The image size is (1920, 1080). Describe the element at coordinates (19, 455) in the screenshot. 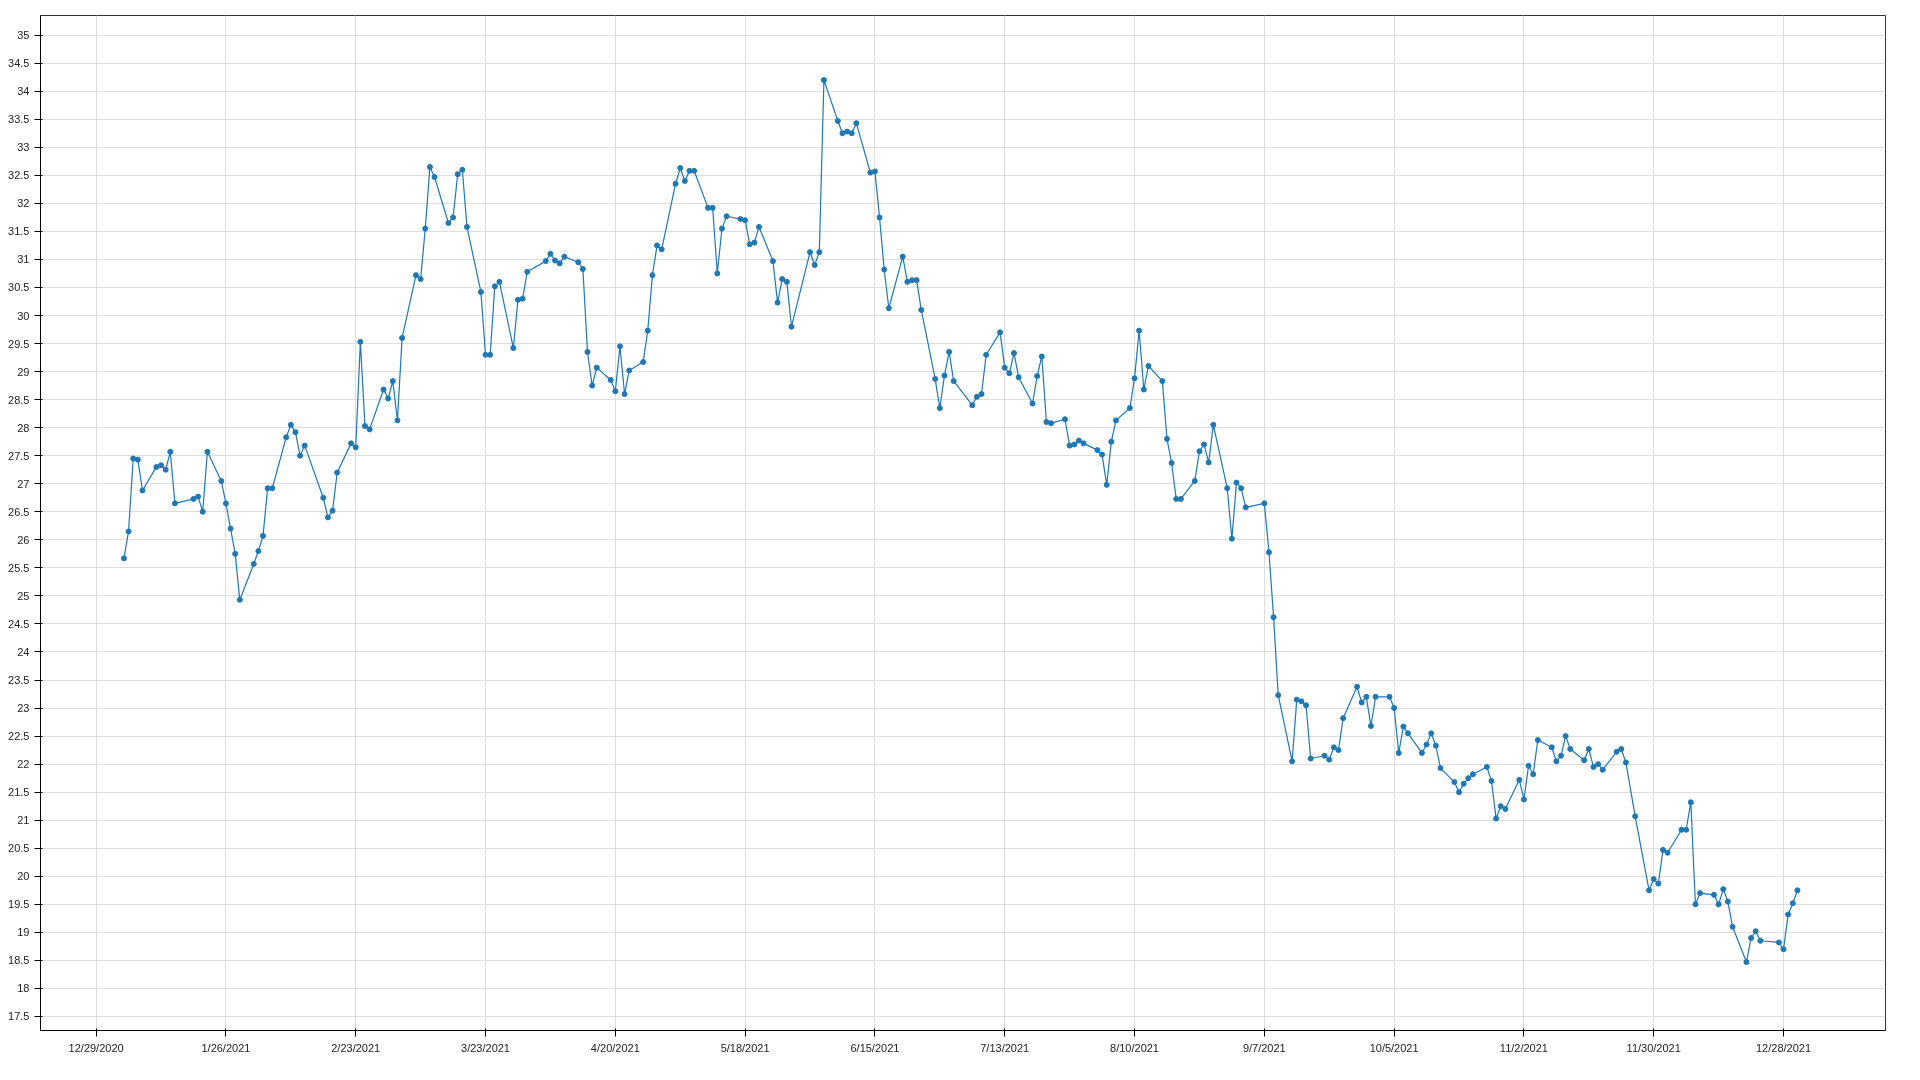

I see `y-tick-label: 27.5` at that location.